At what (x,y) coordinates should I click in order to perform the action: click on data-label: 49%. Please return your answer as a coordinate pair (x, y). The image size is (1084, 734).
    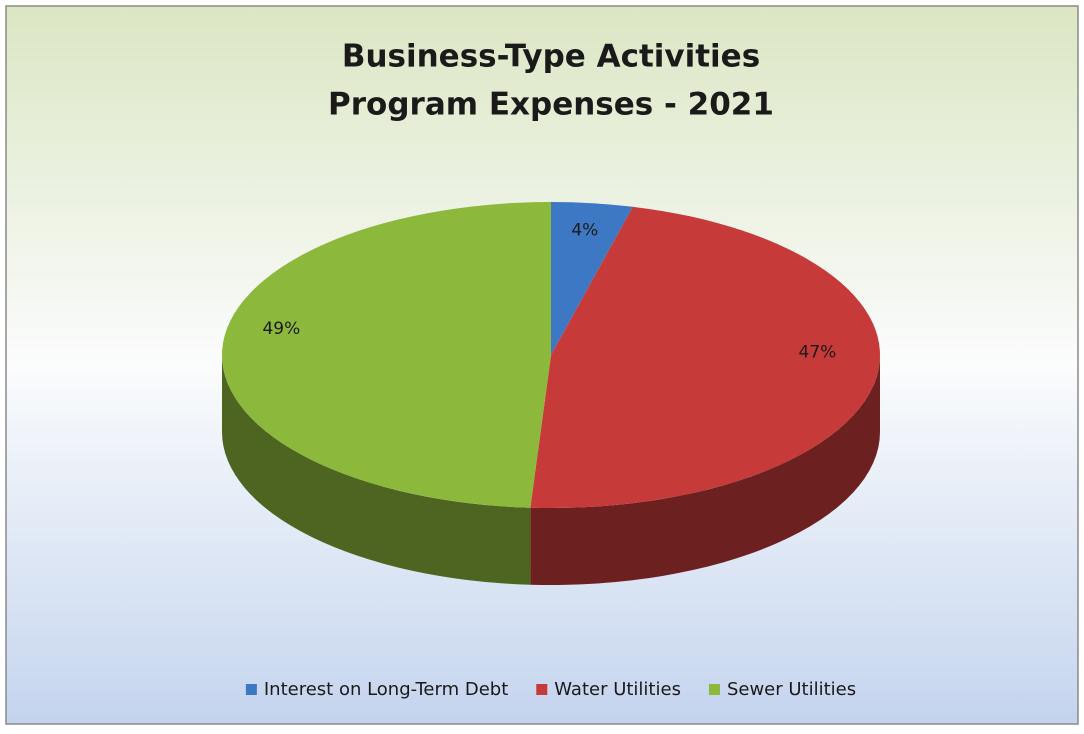
    Looking at the image, I should click on (281, 329).